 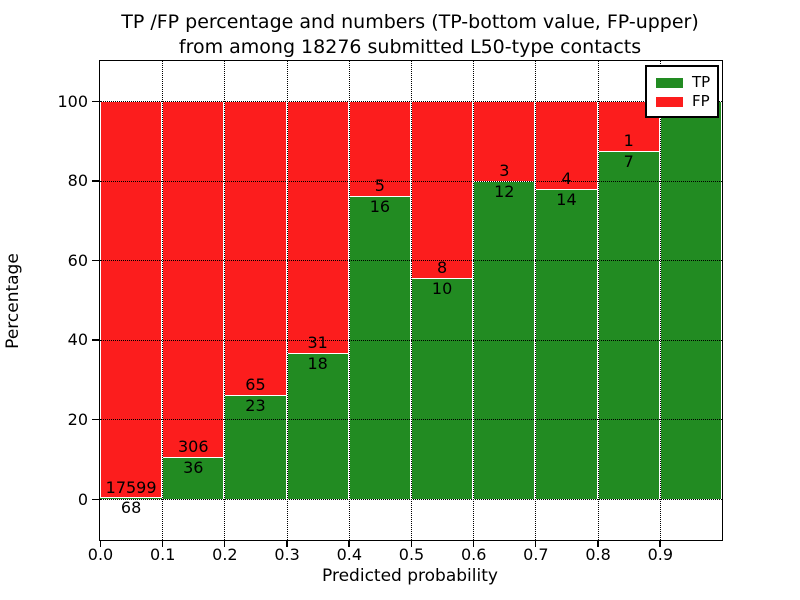 What do you see at coordinates (701, 101) in the screenshot?
I see `legend-label: FP` at bounding box center [701, 101].